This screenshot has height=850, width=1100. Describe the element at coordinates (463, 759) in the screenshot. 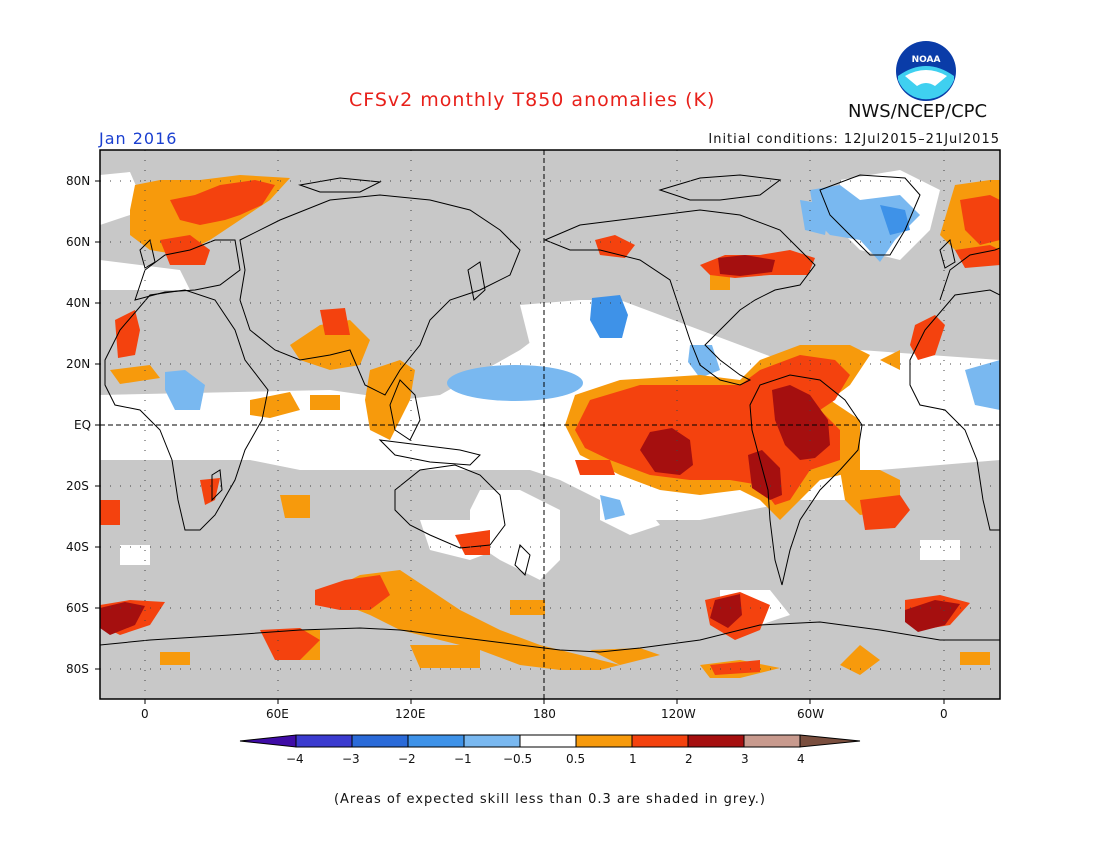

I see `colorbar-label: −1` at that location.